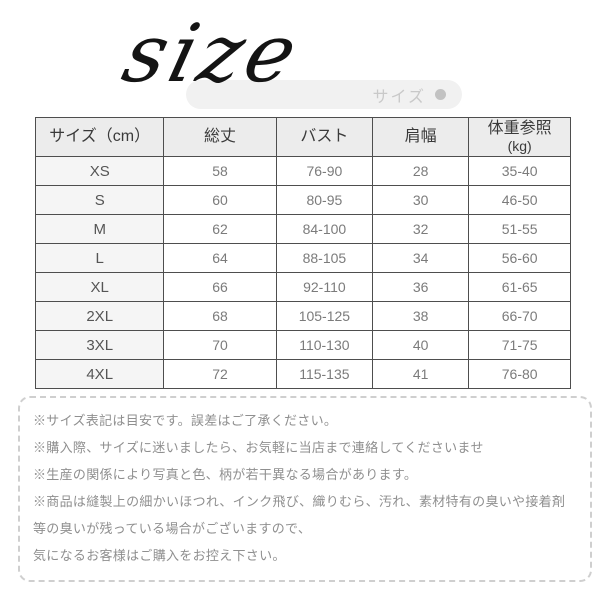 The width and height of the screenshot is (600, 600). What do you see at coordinates (421, 171) in the screenshot?
I see `cell-shoulder: 28` at bounding box center [421, 171].